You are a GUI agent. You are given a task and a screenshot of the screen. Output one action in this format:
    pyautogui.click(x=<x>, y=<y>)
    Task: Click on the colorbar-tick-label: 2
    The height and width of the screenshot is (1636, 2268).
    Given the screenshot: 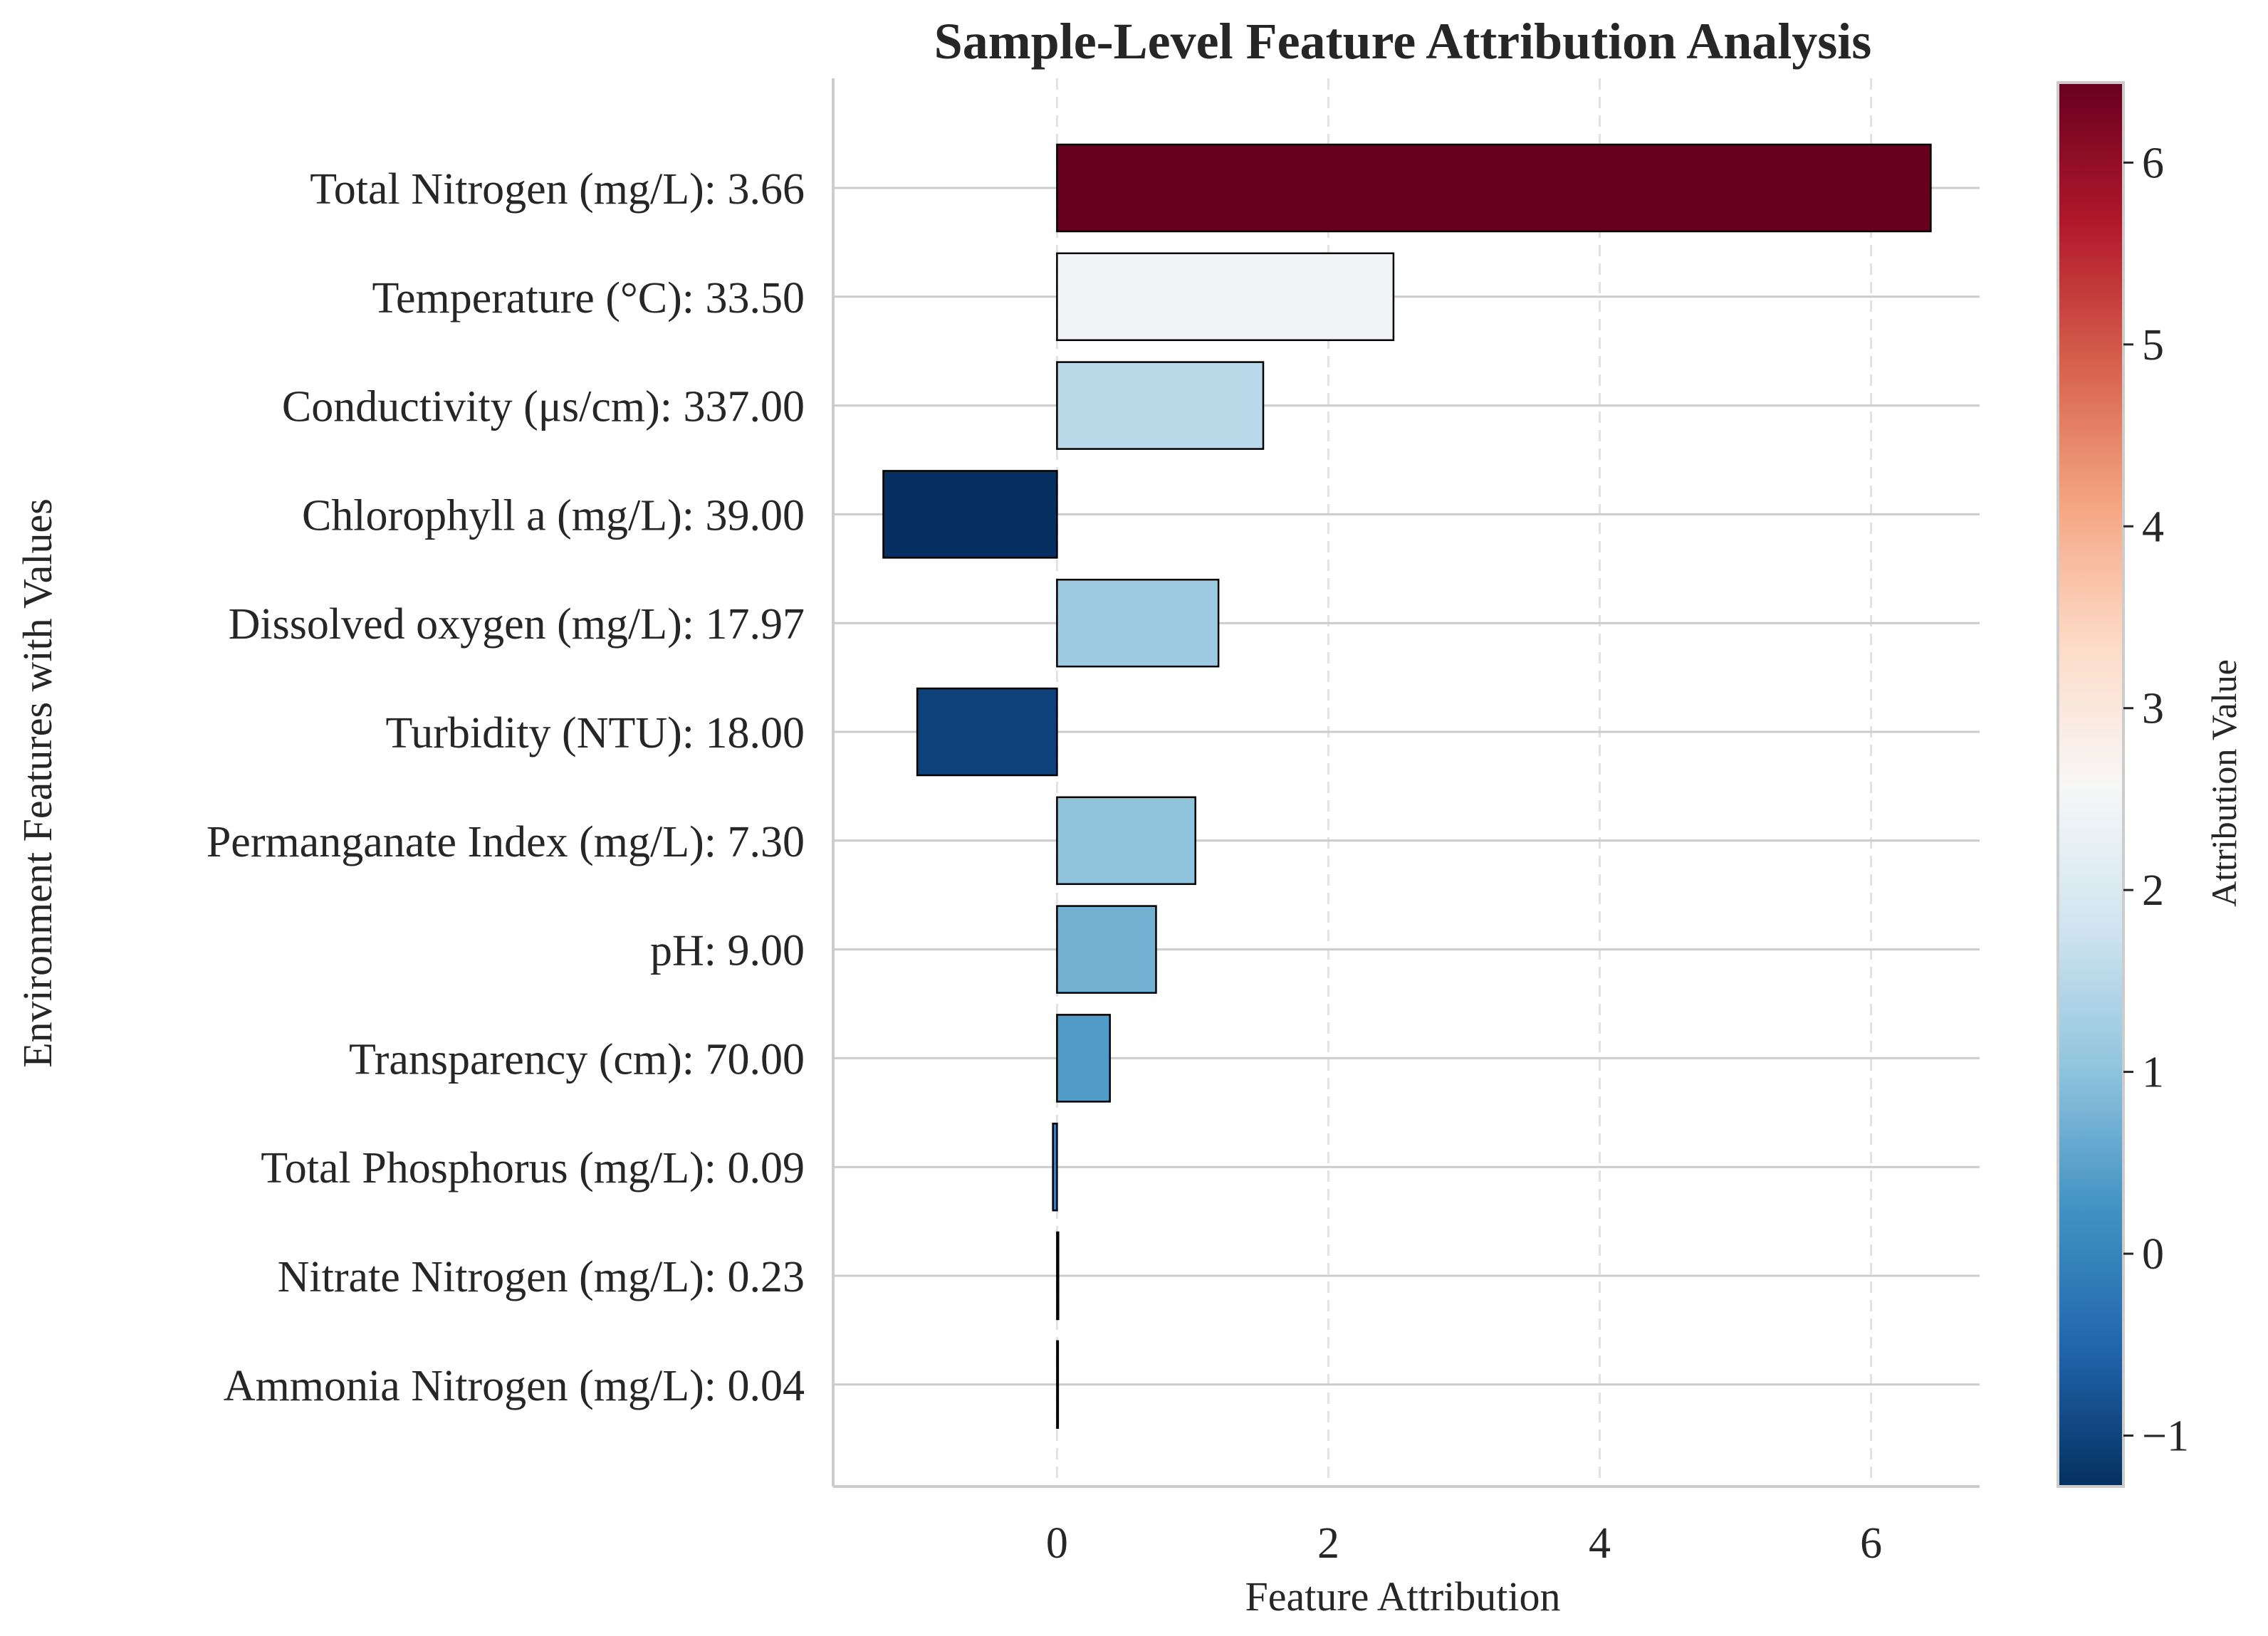 What is the action you would take?
    pyautogui.click(x=2153, y=891)
    